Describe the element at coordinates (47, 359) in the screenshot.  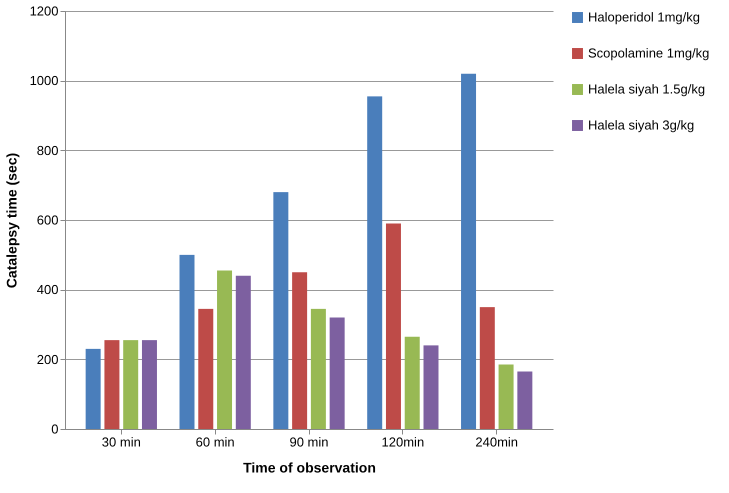
I see `y-tick-label: 200` at that location.